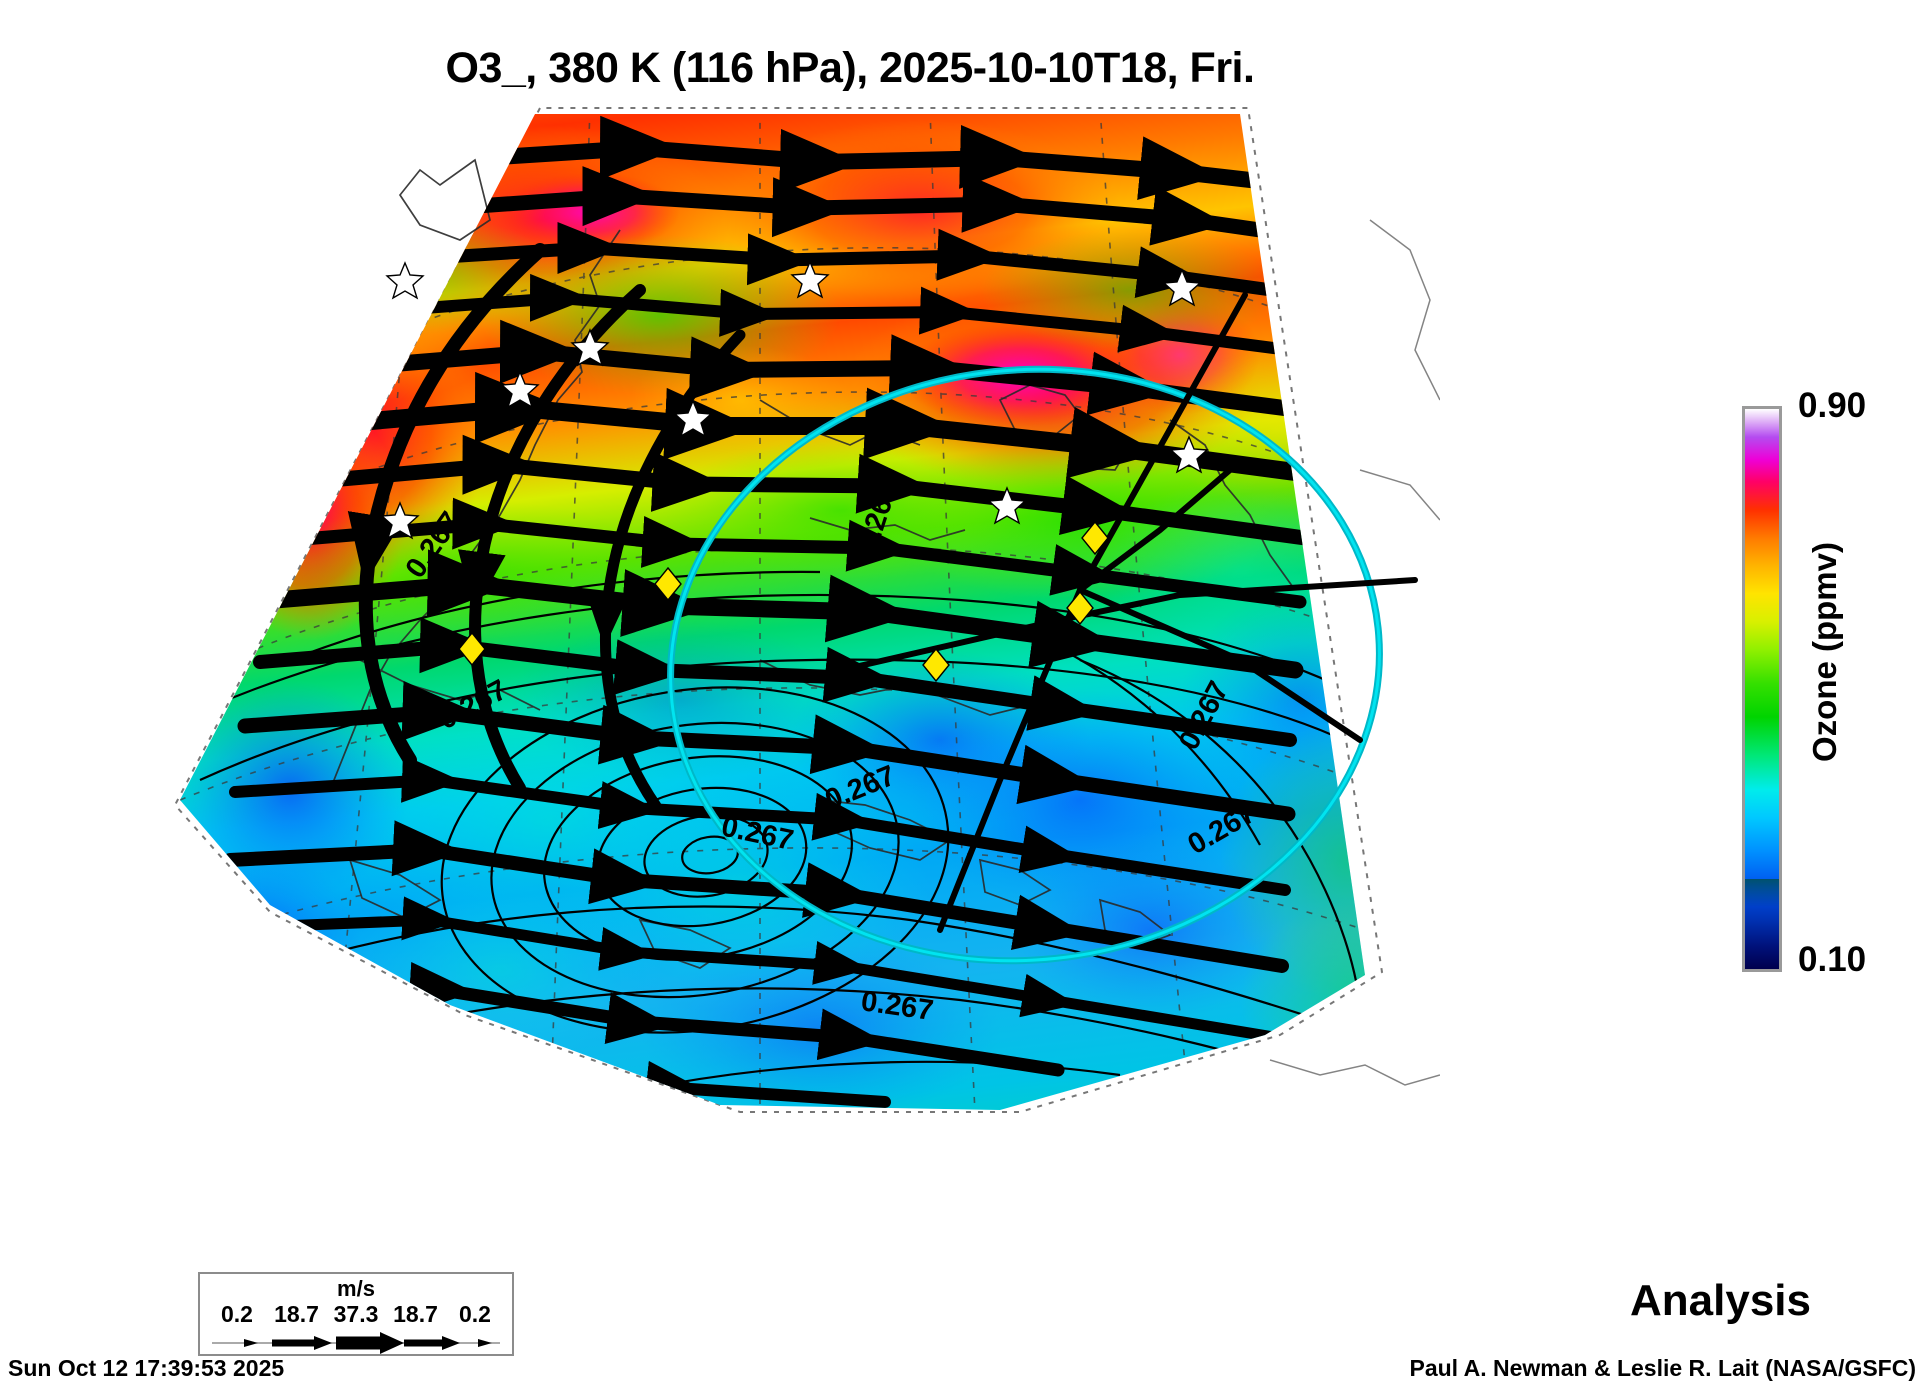 The width and height of the screenshot is (1926, 1394). What do you see at coordinates (1117, 612) in the screenshot?
I see `flight-tracks` at bounding box center [1117, 612].